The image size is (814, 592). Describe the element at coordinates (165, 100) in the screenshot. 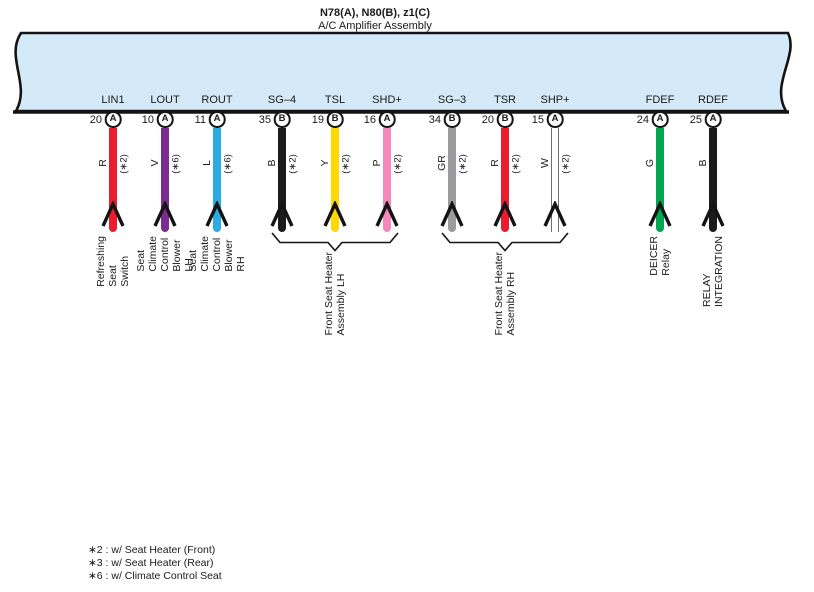

I see `signal-label: LOUT` at that location.